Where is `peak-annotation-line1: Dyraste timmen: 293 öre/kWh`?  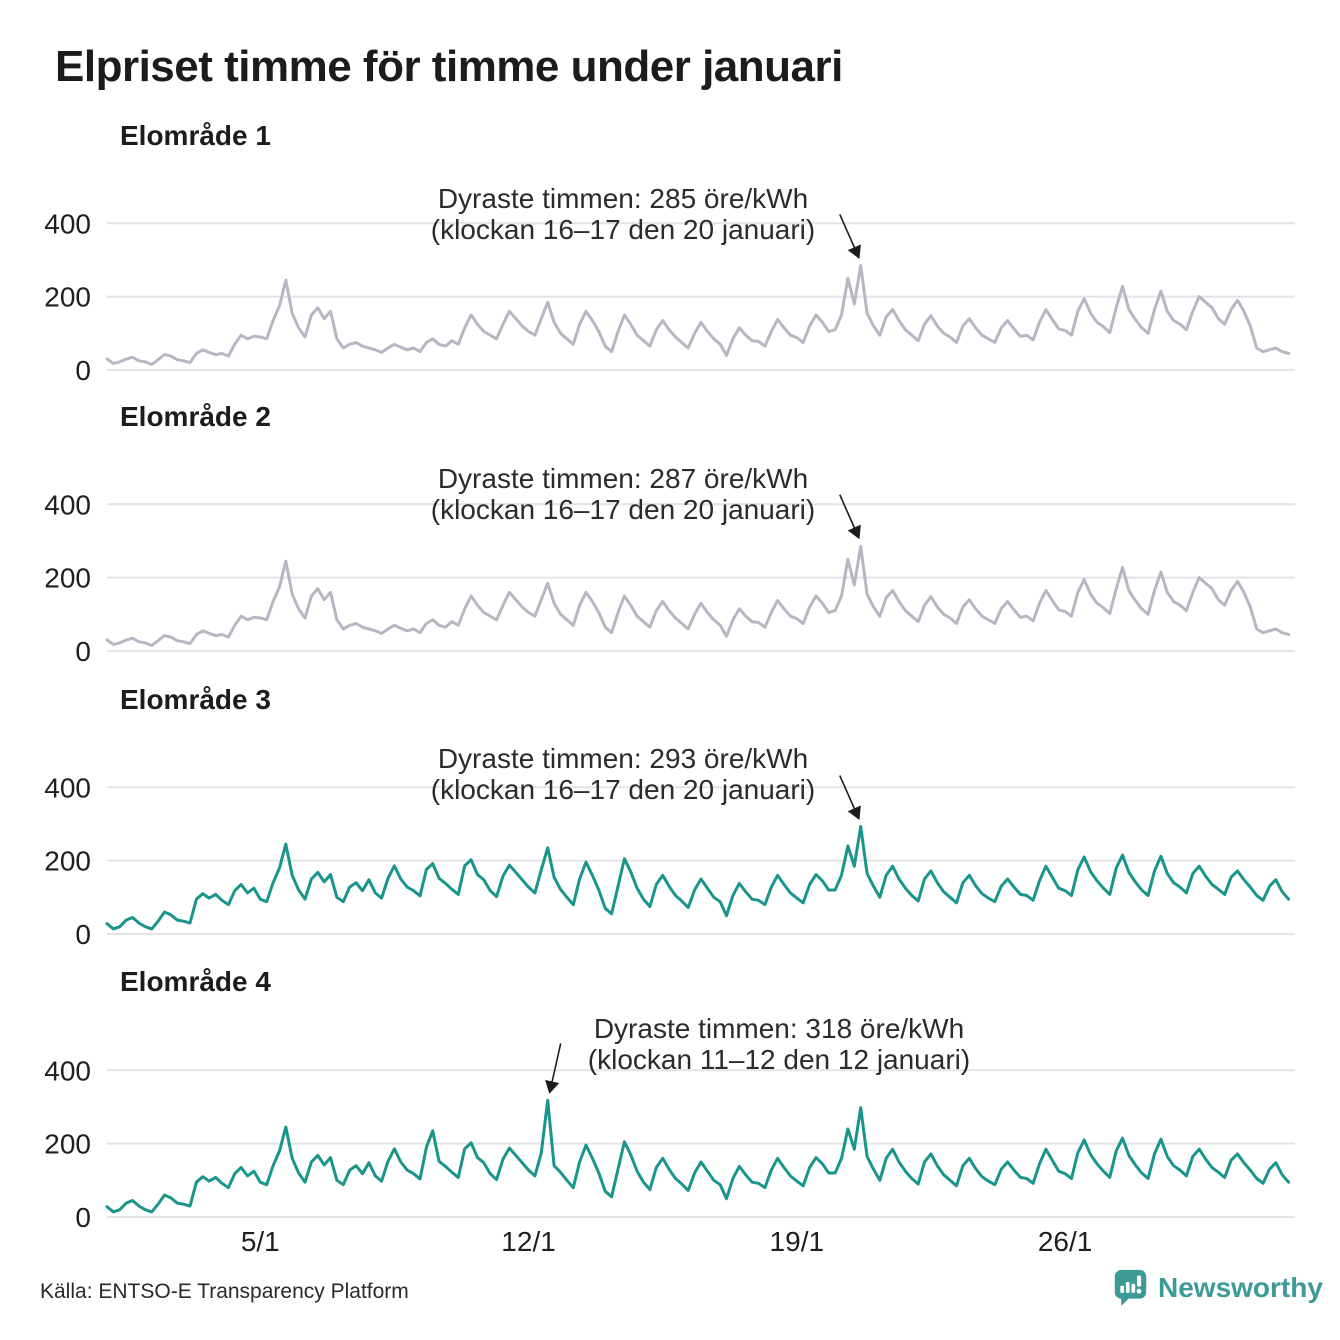
peak-annotation-line1: Dyraste timmen: 293 öre/kWh is located at coordinates (623, 758).